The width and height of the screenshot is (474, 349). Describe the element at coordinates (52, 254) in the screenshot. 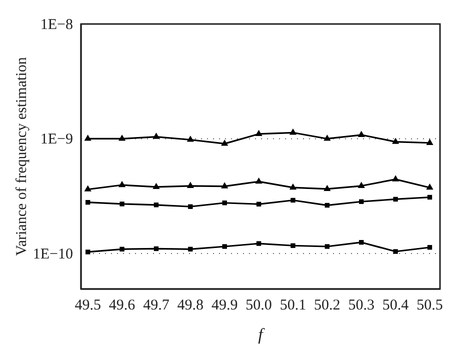

I see `y-tick-label: 1E−10` at that location.